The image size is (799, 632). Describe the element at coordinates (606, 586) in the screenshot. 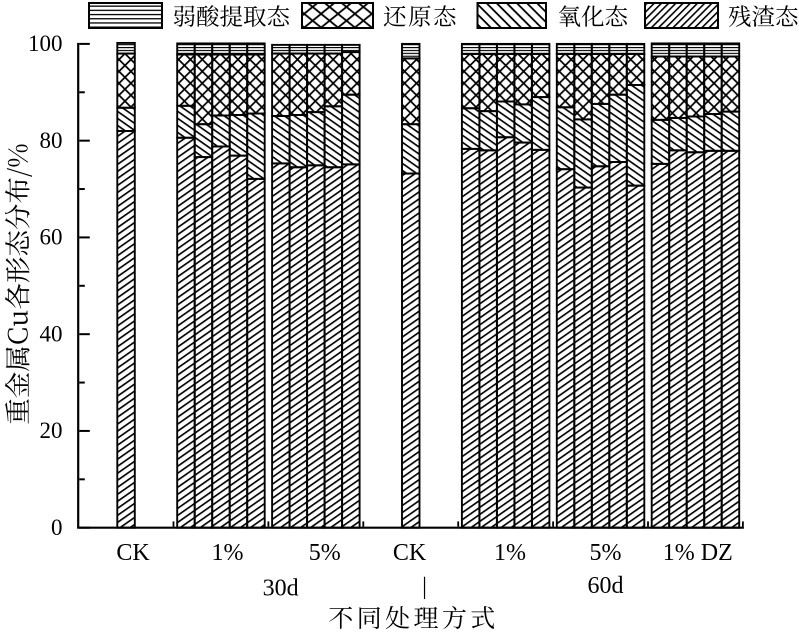

I see `svg-text: 60d` at that location.